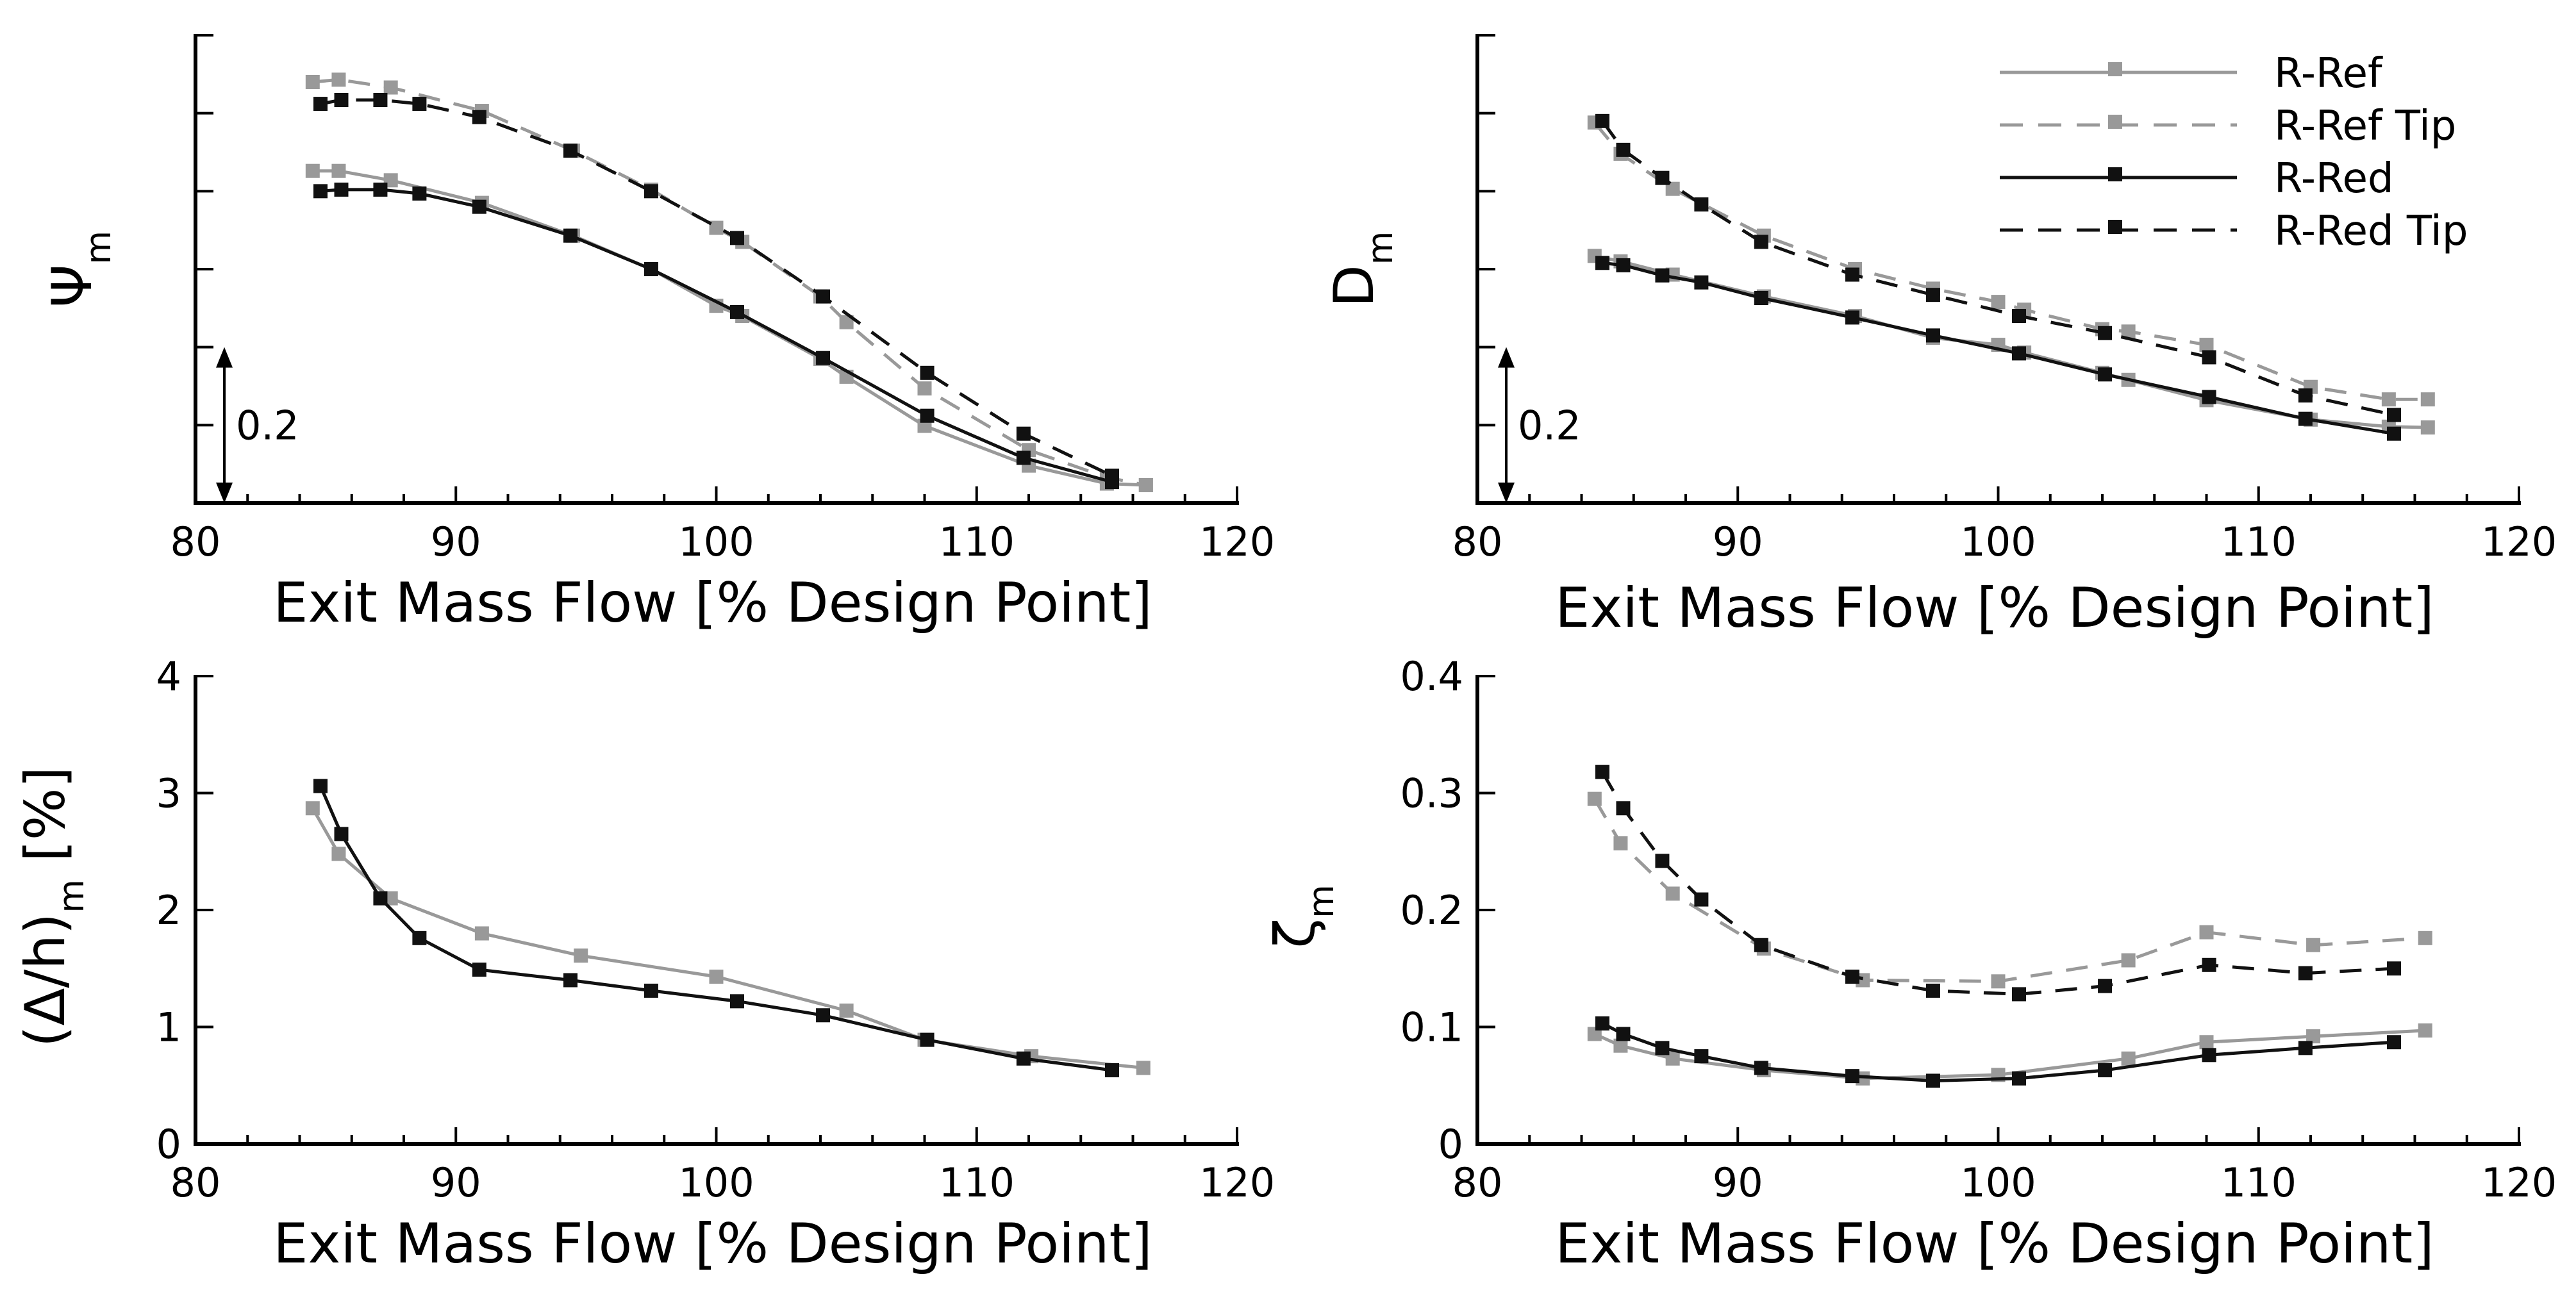  What do you see at coordinates (1477, 541) in the screenshot?
I see `x-tick-label: 80` at bounding box center [1477, 541].